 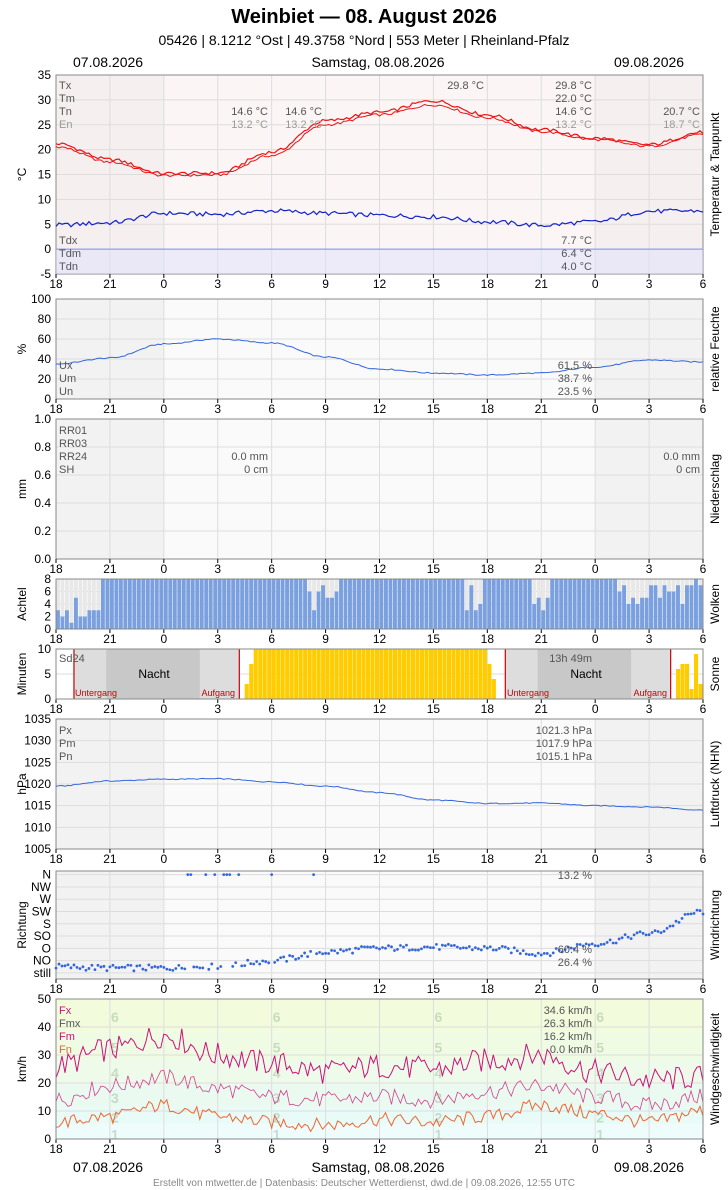 What do you see at coordinates (45, 1055) in the screenshot?
I see `ytick-label: 30` at bounding box center [45, 1055].